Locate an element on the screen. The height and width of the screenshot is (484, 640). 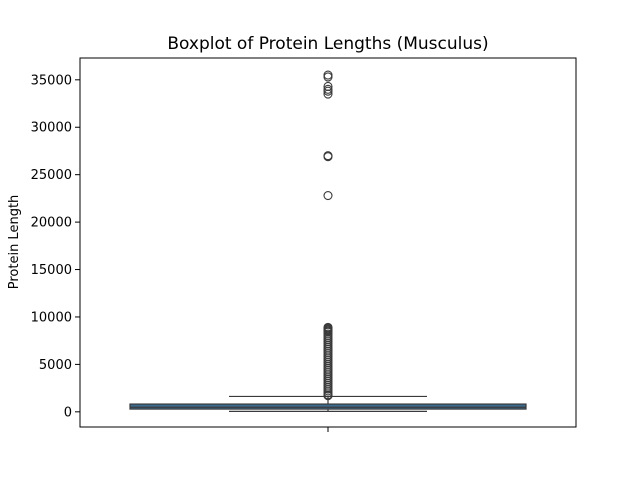
y-tick-label: 5000 is located at coordinates (55, 365).